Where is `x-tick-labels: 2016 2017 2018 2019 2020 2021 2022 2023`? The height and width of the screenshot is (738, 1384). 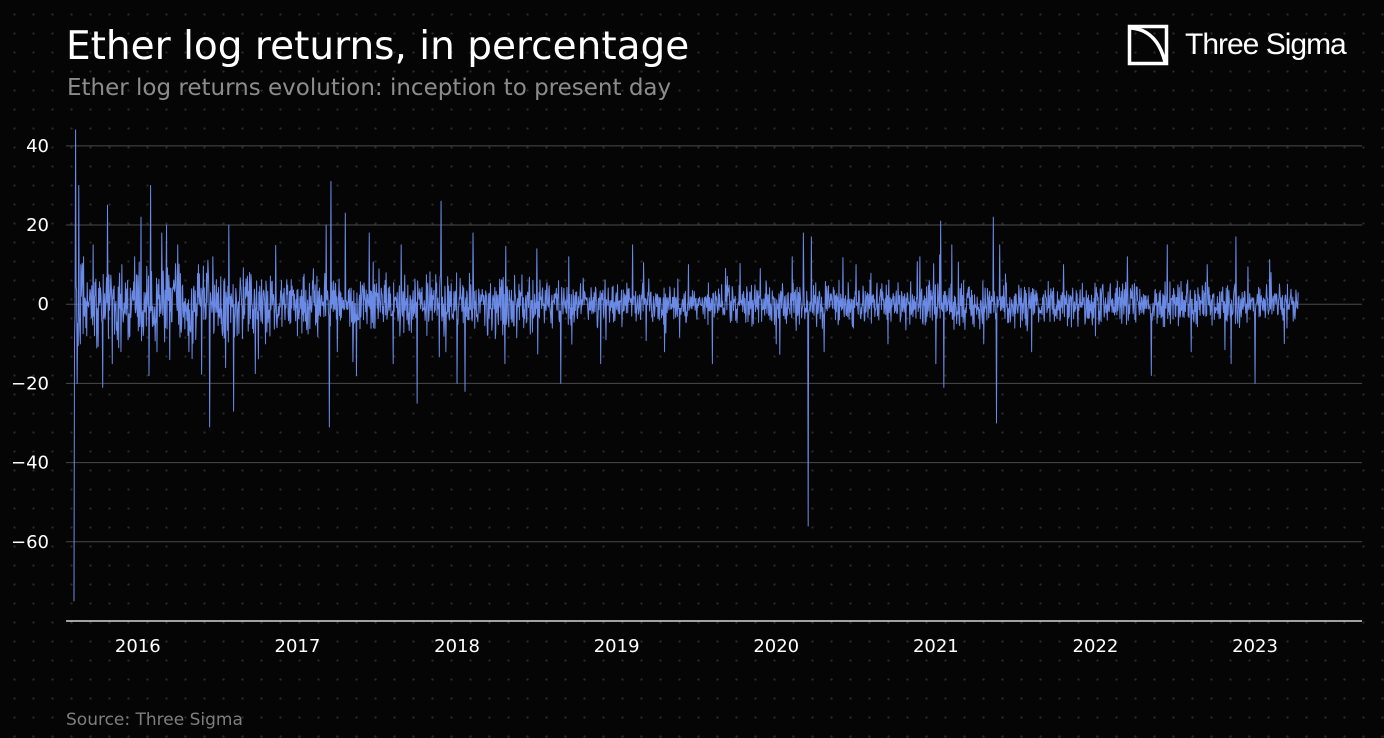 x-tick-labels: 2016 2017 2018 2019 2020 2021 2022 2023 is located at coordinates (696, 646).